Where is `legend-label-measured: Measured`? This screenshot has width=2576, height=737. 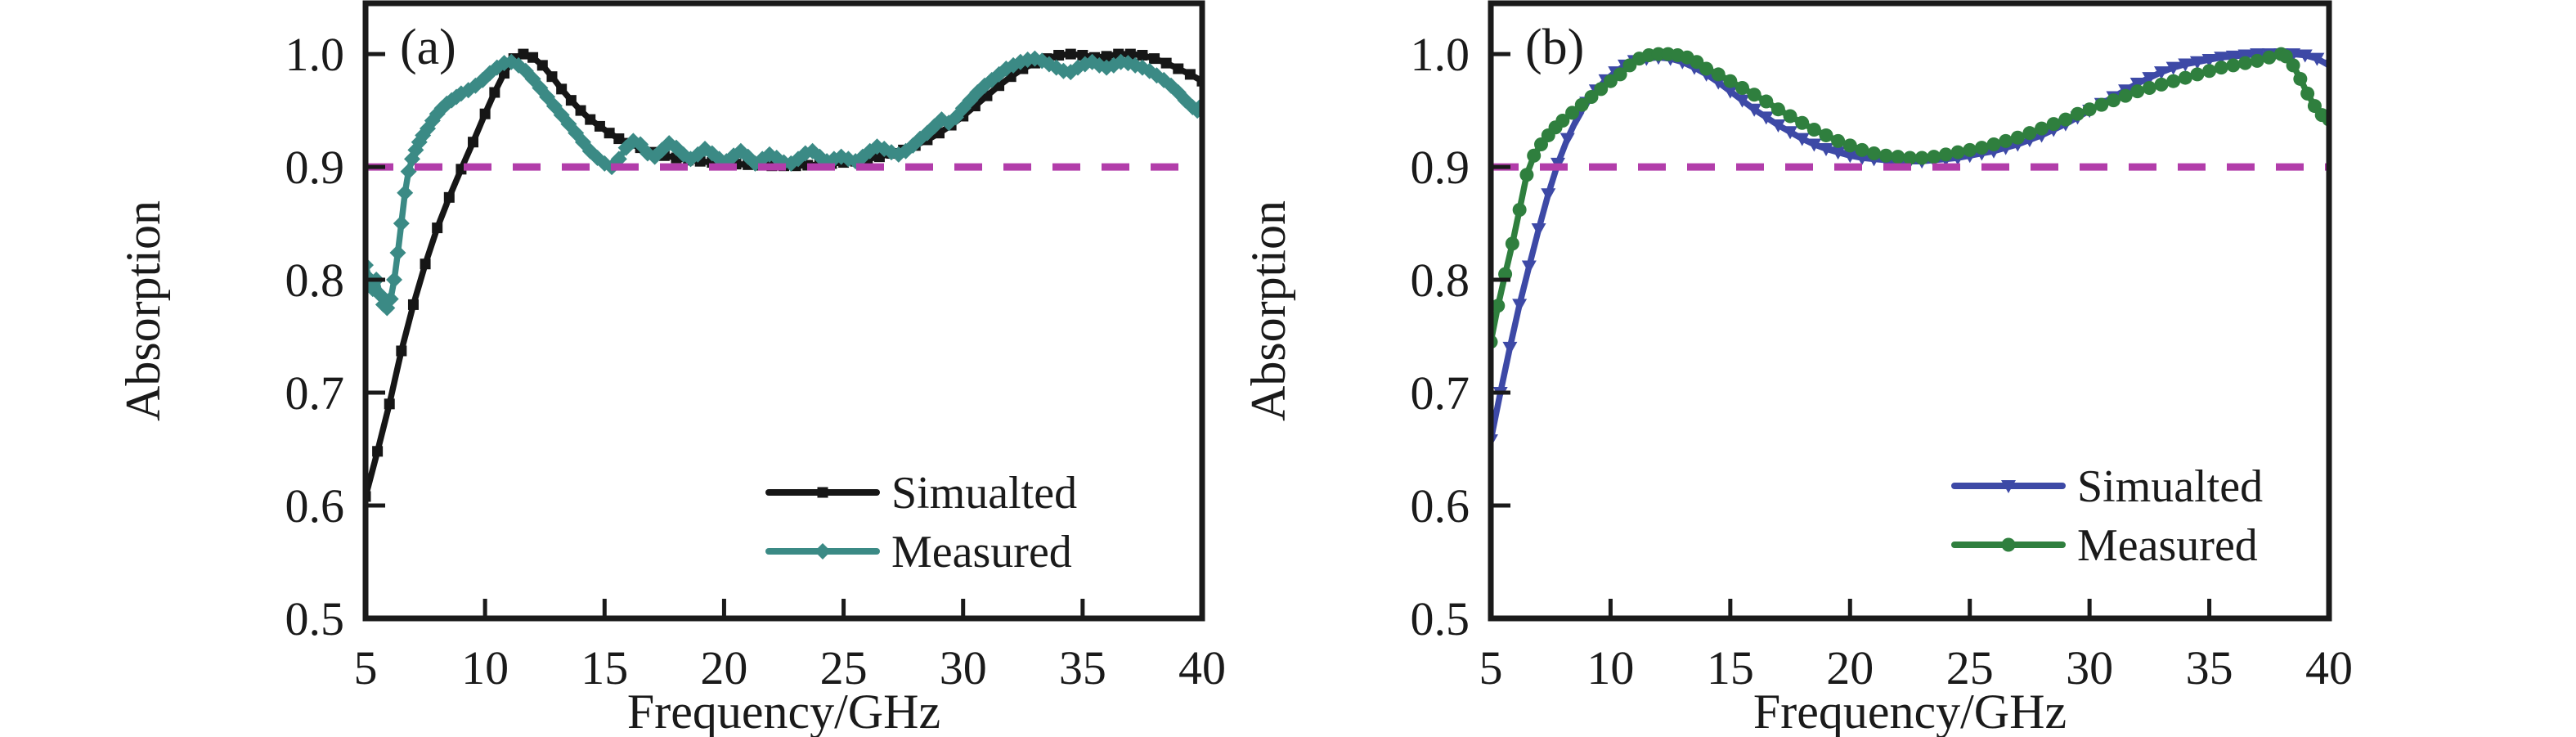
legend-label-measured: Measured is located at coordinates (981, 552).